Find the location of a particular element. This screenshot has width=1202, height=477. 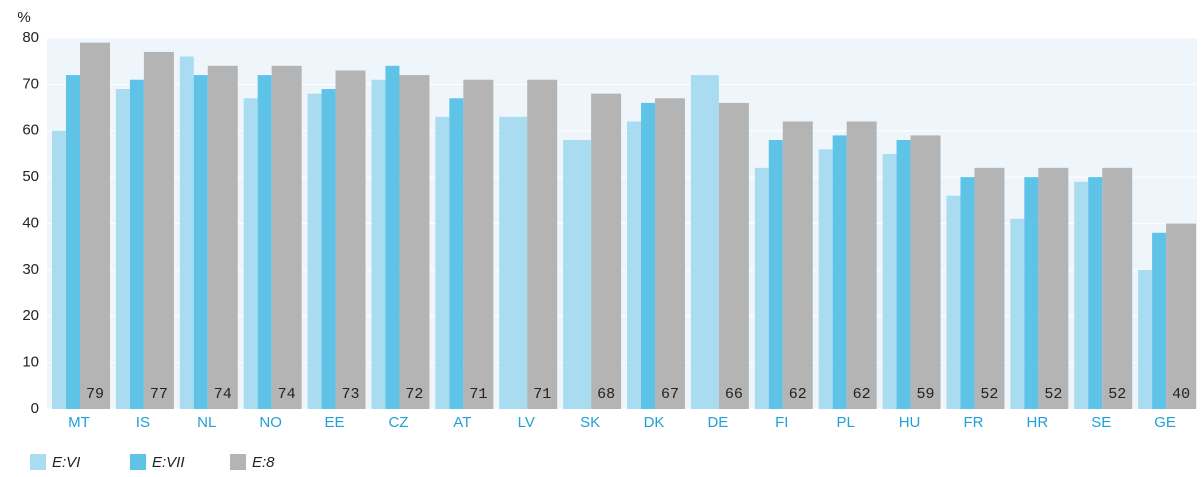

x-tick-label: CZ is located at coordinates (398, 422).